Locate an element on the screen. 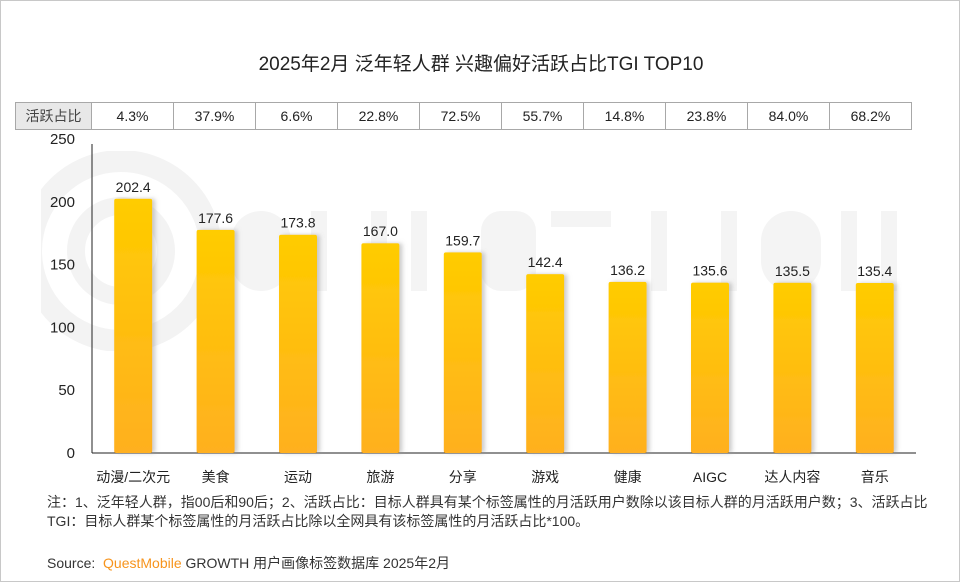  bar-value-label: 159.7 is located at coordinates (462, 240).